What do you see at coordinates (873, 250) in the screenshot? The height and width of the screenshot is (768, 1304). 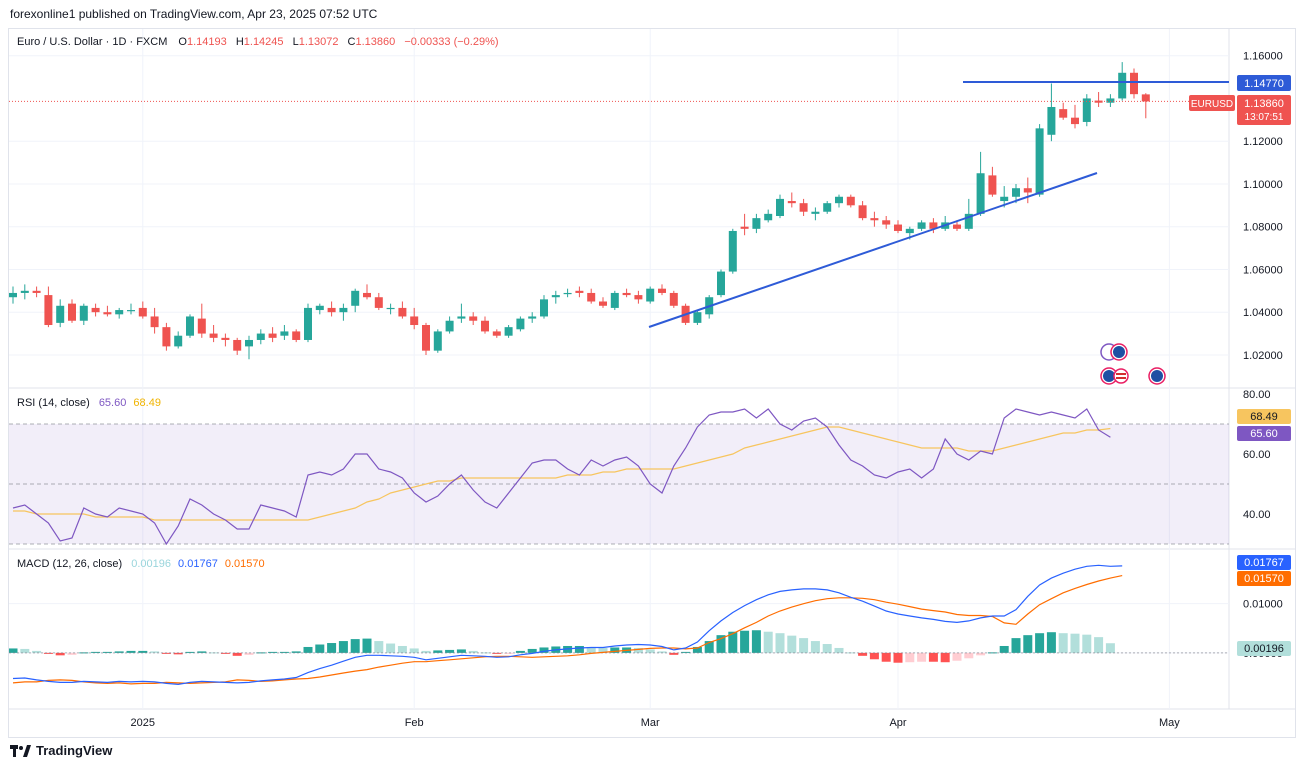 I see `trend-line` at bounding box center [873, 250].